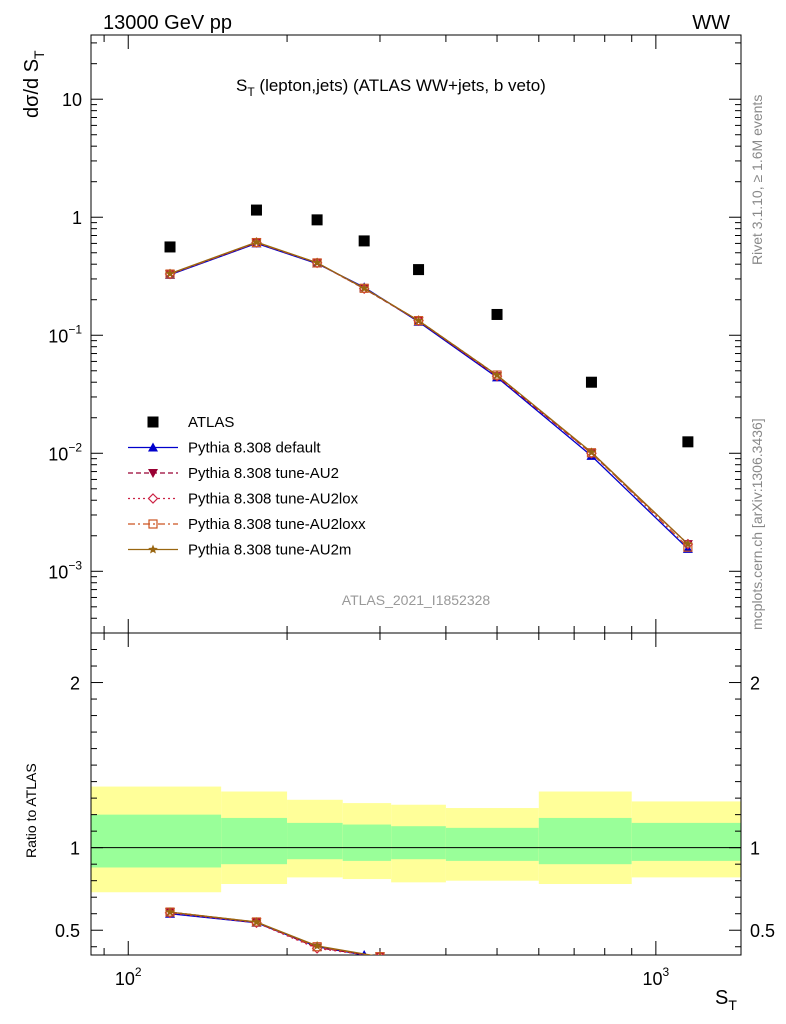  I want to click on legend-item-default: Pythia 8.308 default, so click(224, 448).